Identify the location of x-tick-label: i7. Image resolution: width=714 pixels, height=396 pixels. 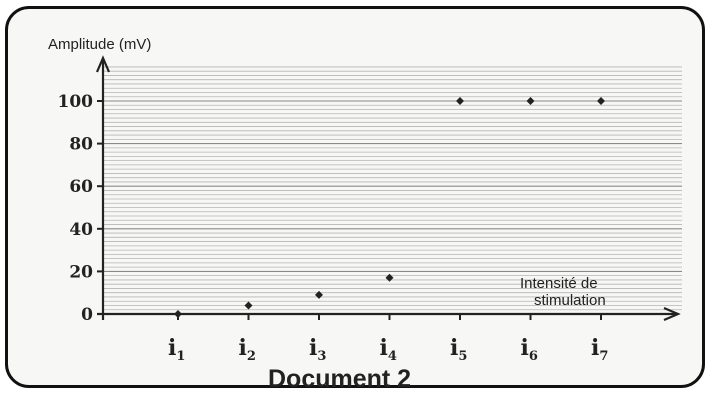
(599, 349).